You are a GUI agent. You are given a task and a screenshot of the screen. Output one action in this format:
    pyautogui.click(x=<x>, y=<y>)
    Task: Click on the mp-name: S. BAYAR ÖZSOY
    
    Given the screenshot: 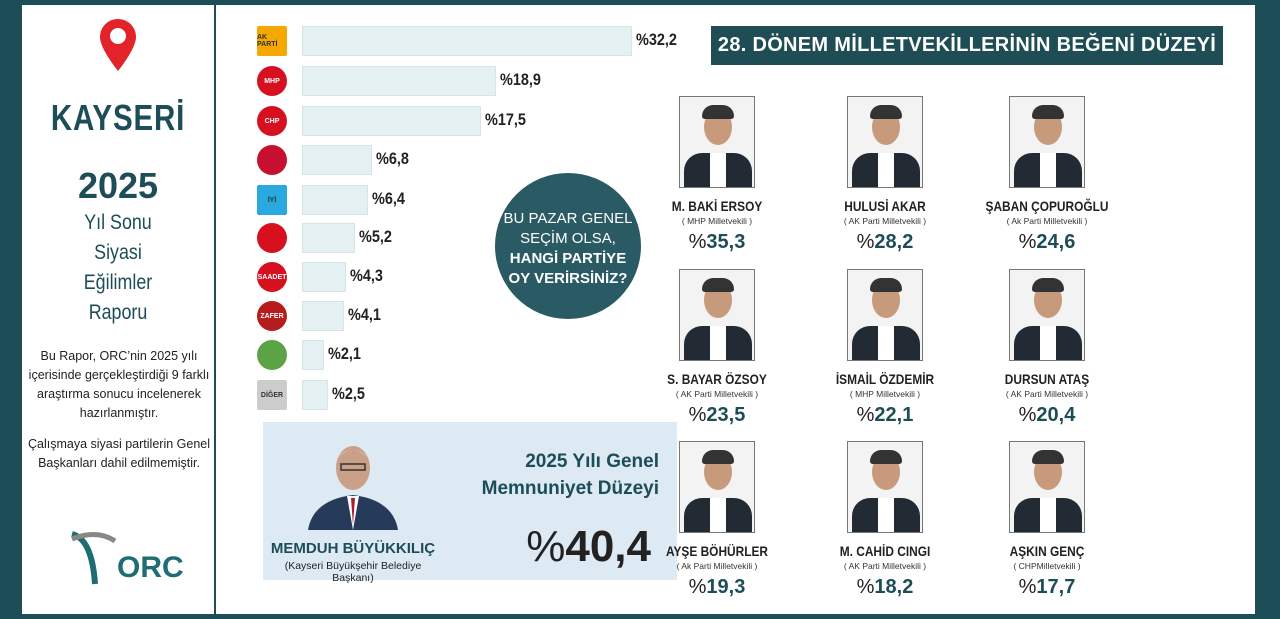 What is the action you would take?
    pyautogui.click(x=717, y=379)
    